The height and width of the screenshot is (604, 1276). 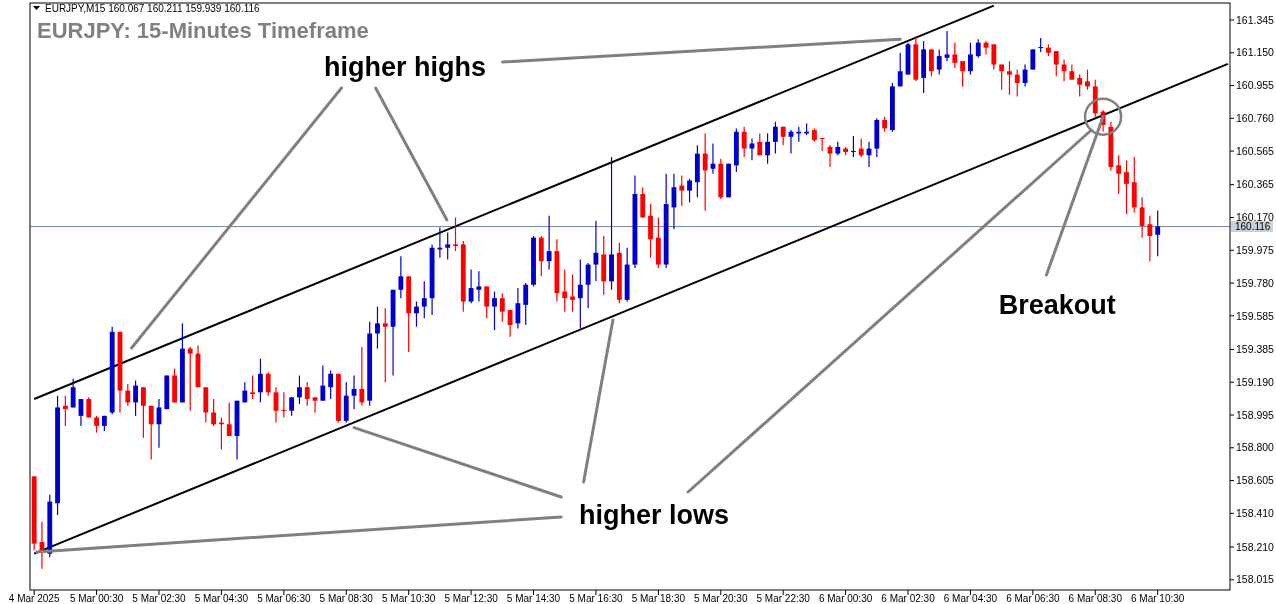 What do you see at coordinates (1255, 513) in the screenshot?
I see `y-tick-label: 158.410` at bounding box center [1255, 513].